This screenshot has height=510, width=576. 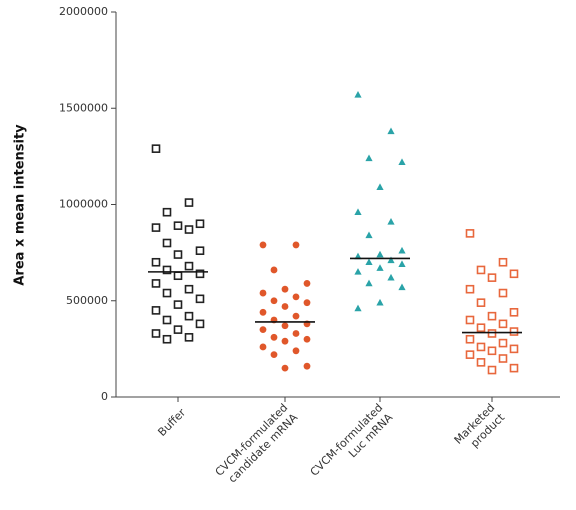 I want to click on x-tick-label-group: Buffer, so click(x=171, y=422).